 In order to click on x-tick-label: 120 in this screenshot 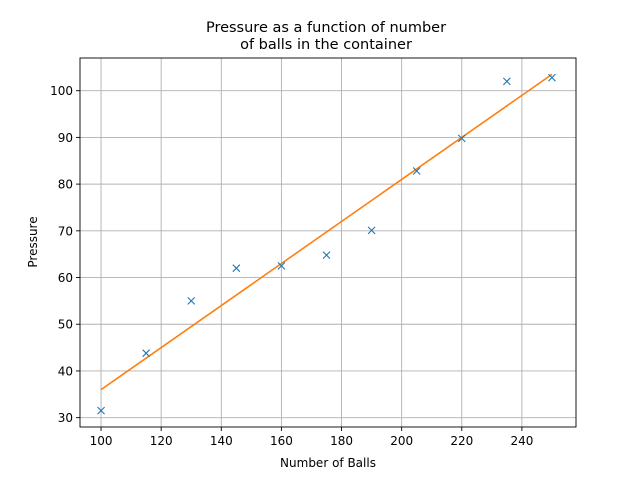, I will do `click(161, 441)`.